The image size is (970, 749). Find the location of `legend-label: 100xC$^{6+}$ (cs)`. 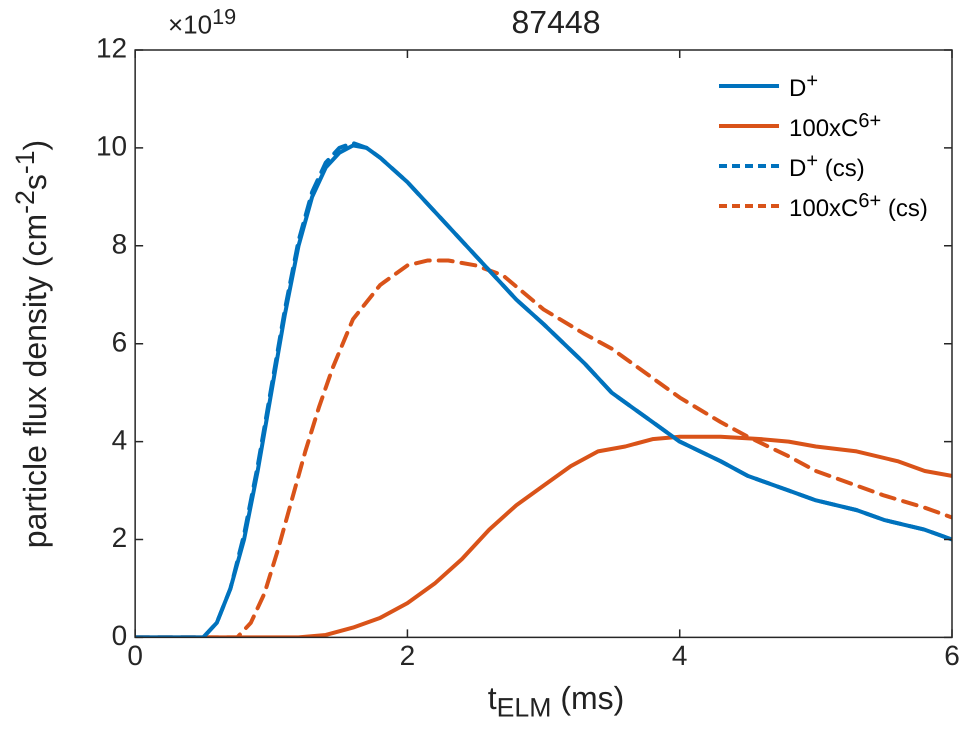

legend-label: 100xC$^{6+}$ (cs) is located at coordinates (858, 206).